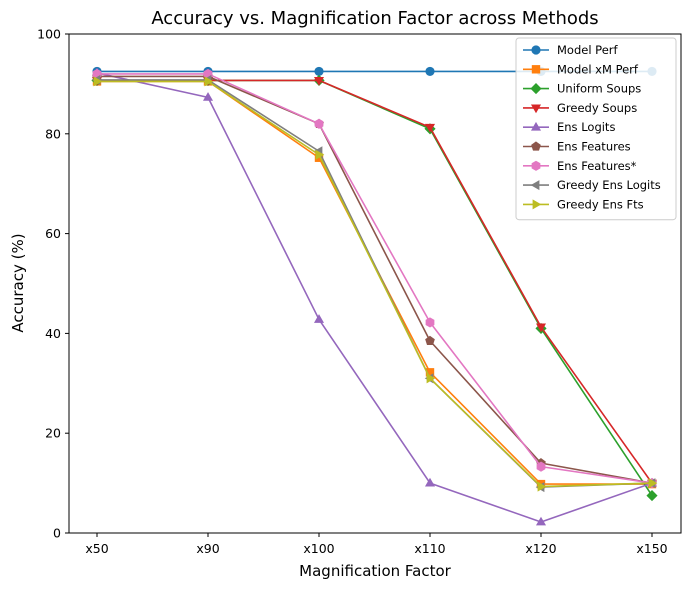 This screenshot has height=590, width=690. I want to click on y-axis-label: Accuracy (%), so click(18, 282).